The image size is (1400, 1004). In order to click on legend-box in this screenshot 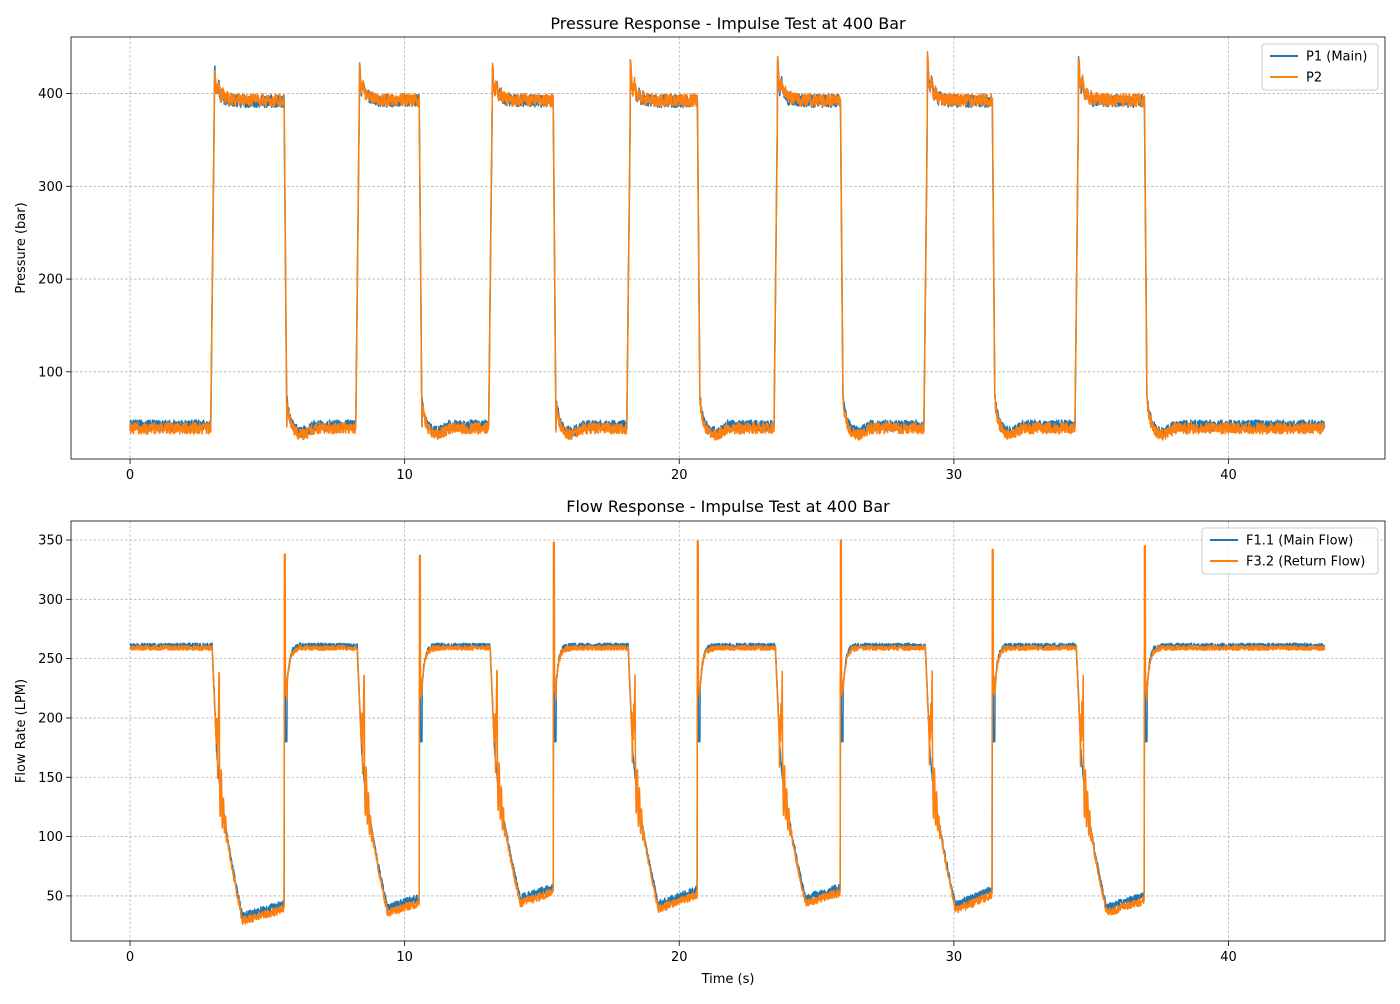, I will do `click(1290, 551)`.